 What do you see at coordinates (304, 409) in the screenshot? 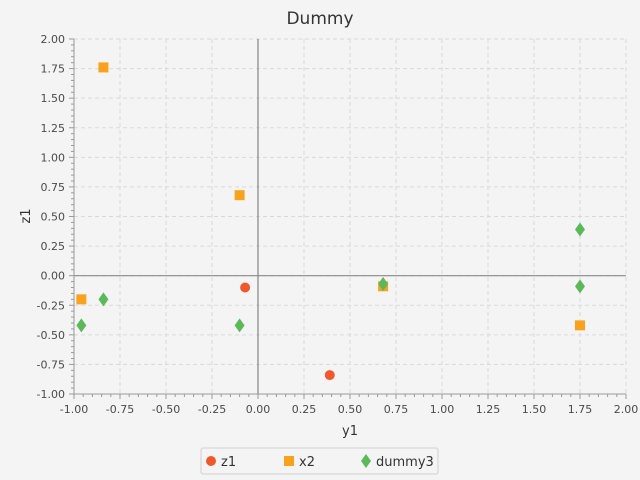
I see `x-tick-label: 0.25` at bounding box center [304, 409].